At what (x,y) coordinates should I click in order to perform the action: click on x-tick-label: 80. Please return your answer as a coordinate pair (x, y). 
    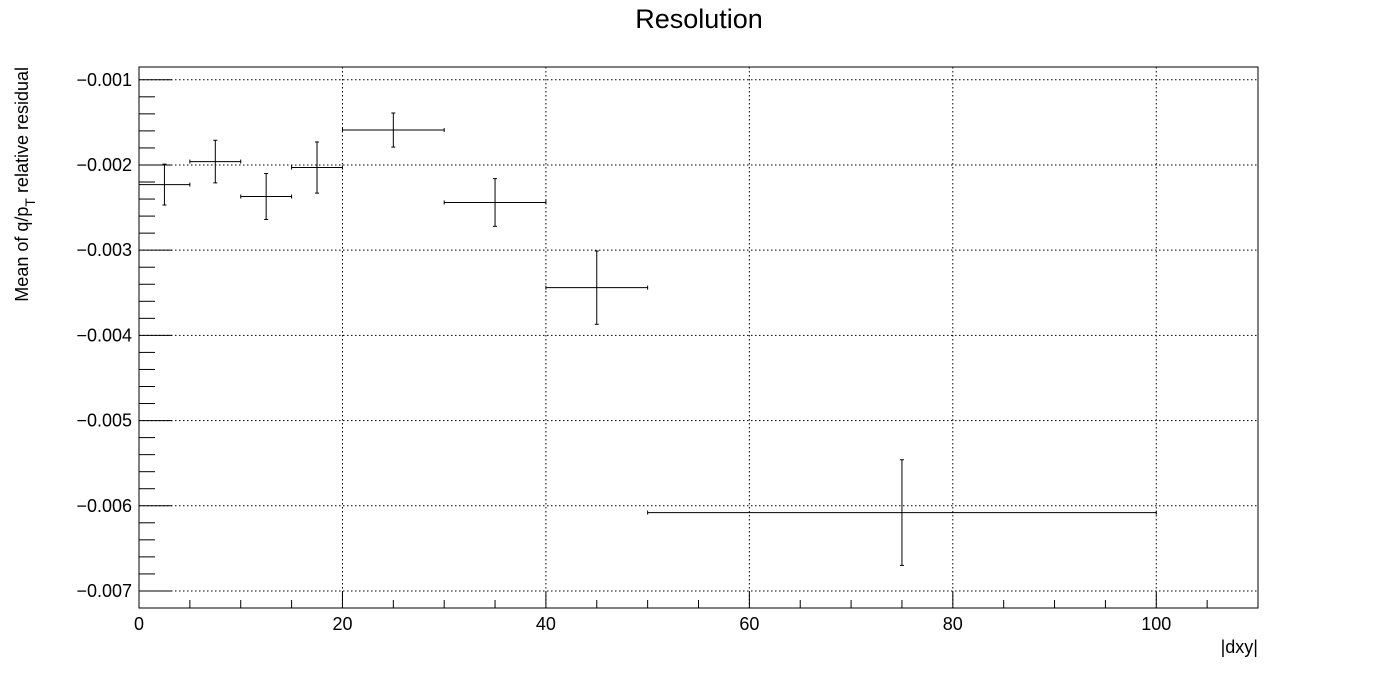
    Looking at the image, I should click on (953, 624).